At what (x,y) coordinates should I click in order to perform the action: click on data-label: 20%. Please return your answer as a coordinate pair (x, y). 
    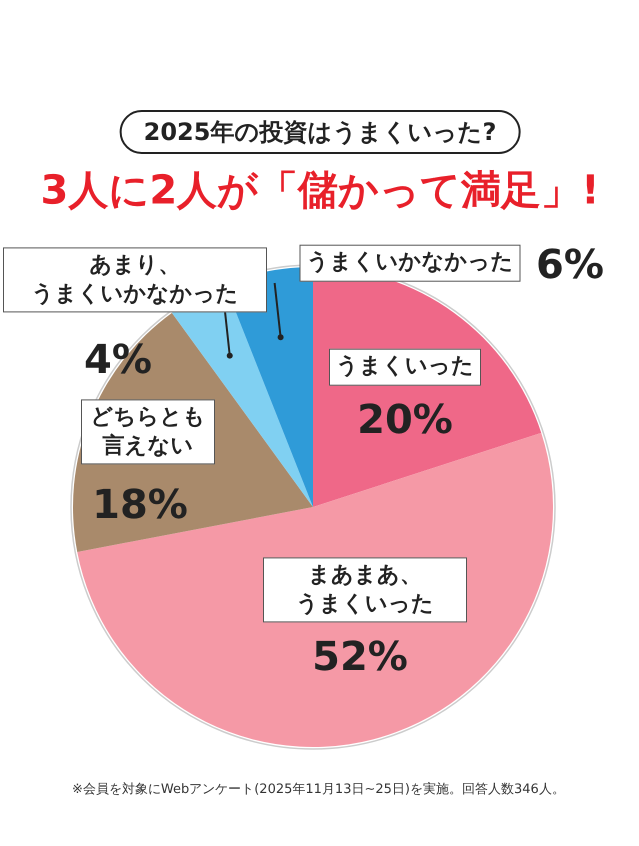
    Looking at the image, I should click on (405, 420).